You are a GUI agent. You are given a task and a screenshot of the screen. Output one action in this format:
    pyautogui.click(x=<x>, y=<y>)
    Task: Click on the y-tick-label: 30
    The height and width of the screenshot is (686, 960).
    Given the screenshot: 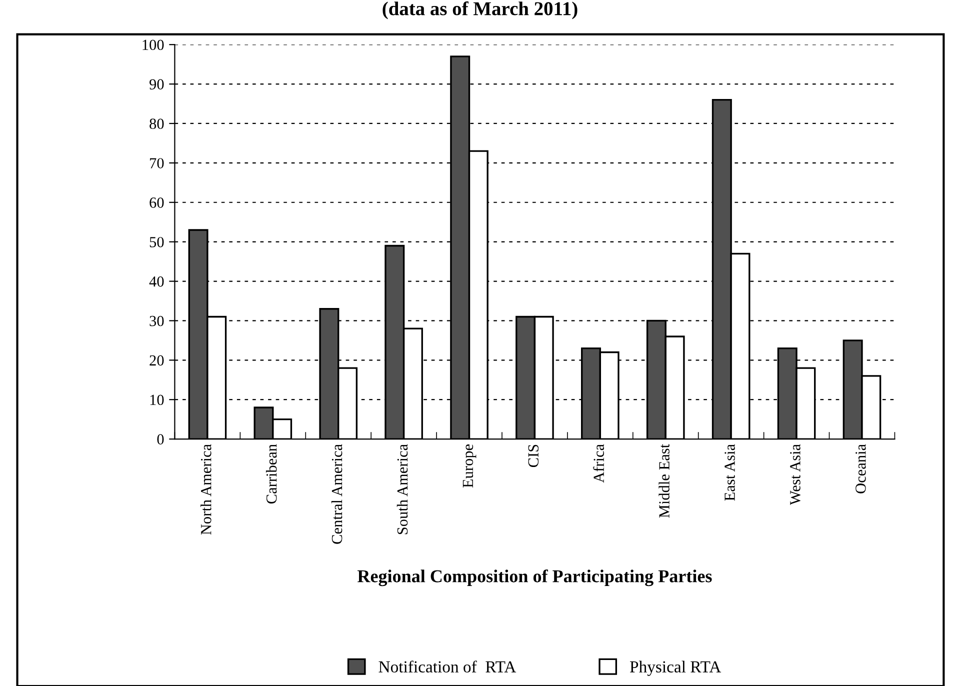 What is the action you would take?
    pyautogui.click(x=157, y=321)
    